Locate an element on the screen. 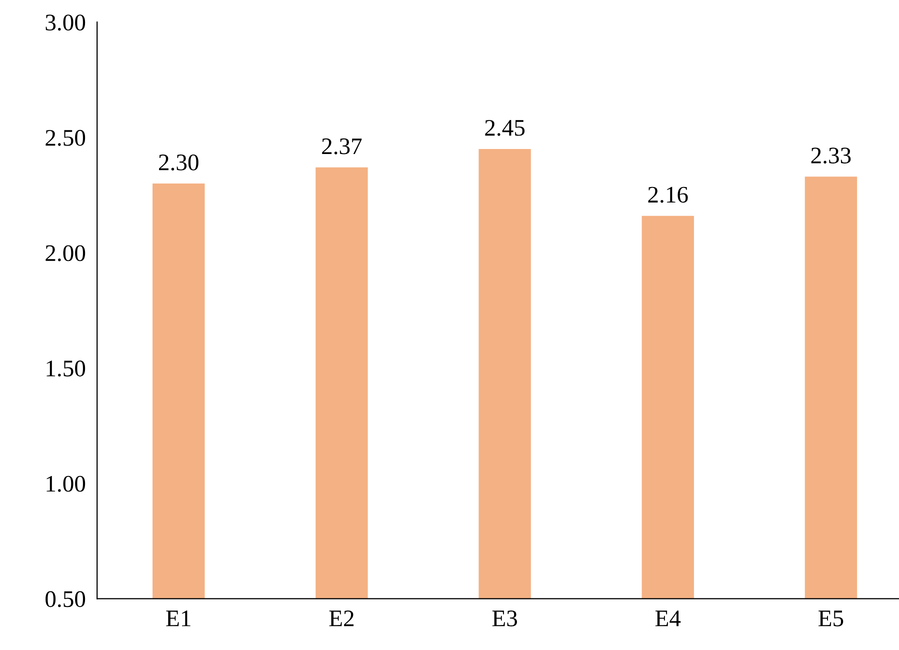  data-label: 2.45 is located at coordinates (505, 128).